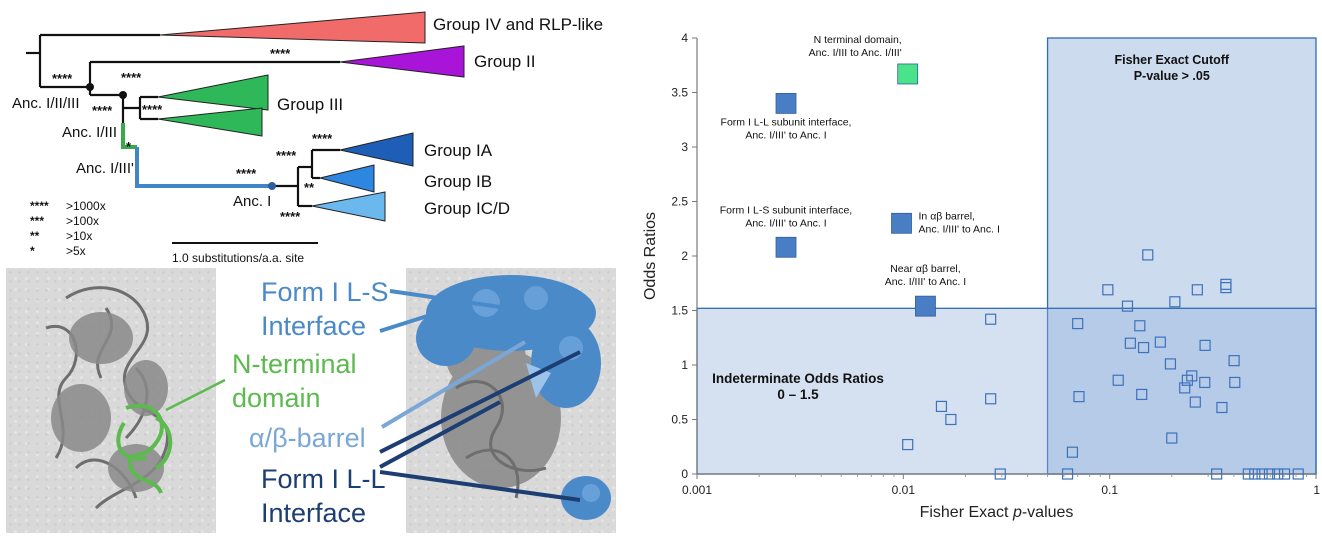  Describe the element at coordinates (323, 479) in the screenshot. I see `label-line: Form I L-L` at that location.